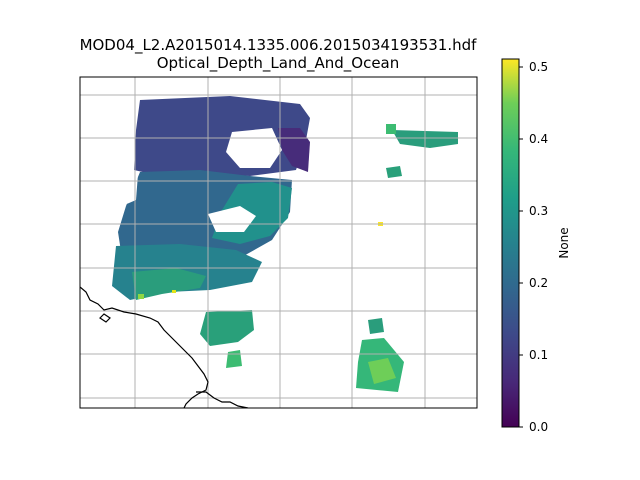 The image size is (640, 480). What do you see at coordinates (234, 359) in the screenshot?
I see `aod-region-small-green` at bounding box center [234, 359].